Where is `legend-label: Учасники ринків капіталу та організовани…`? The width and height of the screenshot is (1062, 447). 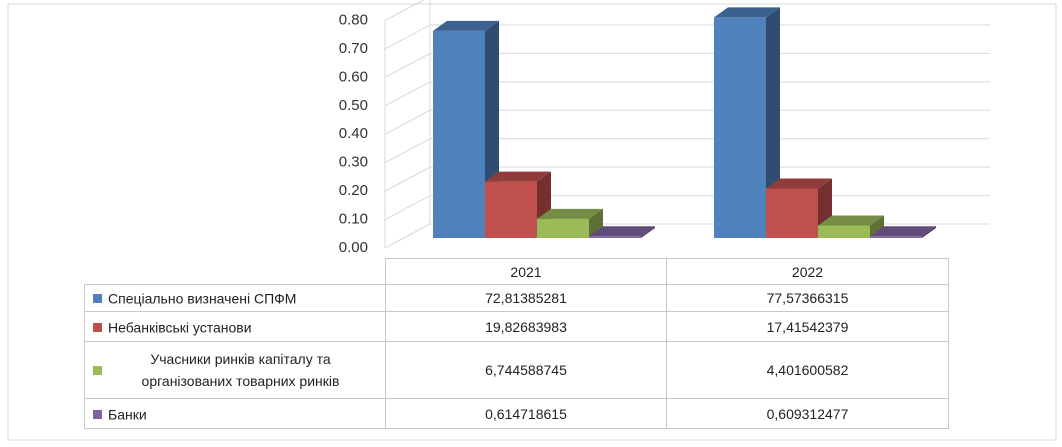
legend-label: Учасники ринків капіталу та організовани… is located at coordinates (240, 370).